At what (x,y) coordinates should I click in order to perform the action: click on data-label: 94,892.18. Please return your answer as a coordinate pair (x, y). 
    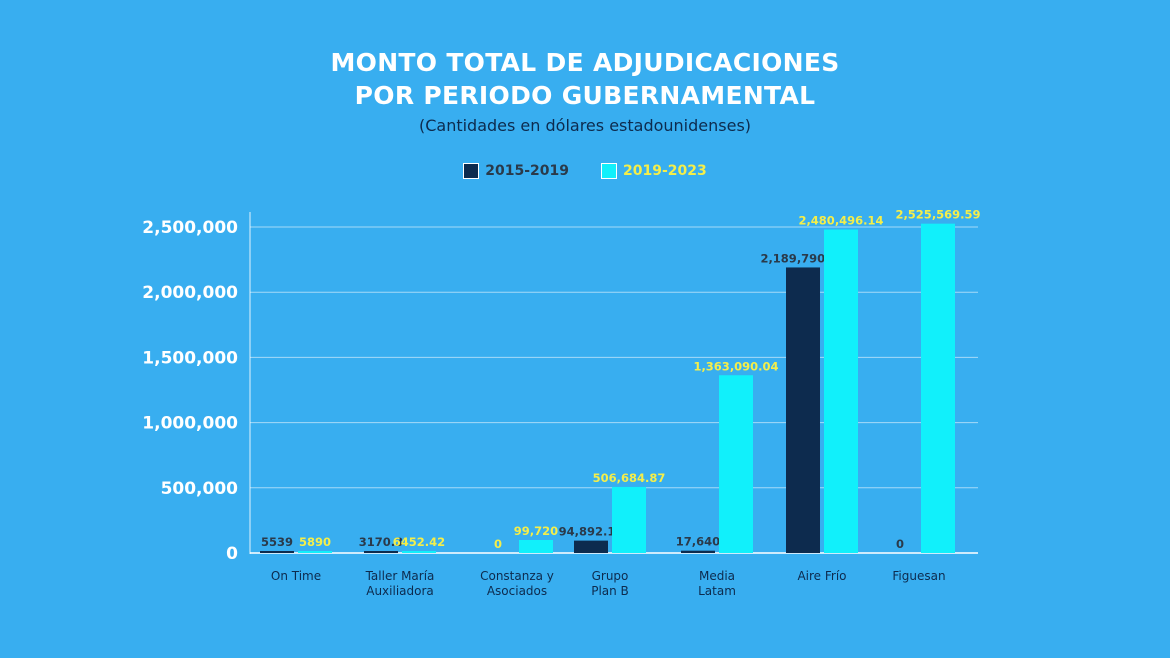
    Looking at the image, I should click on (591, 532).